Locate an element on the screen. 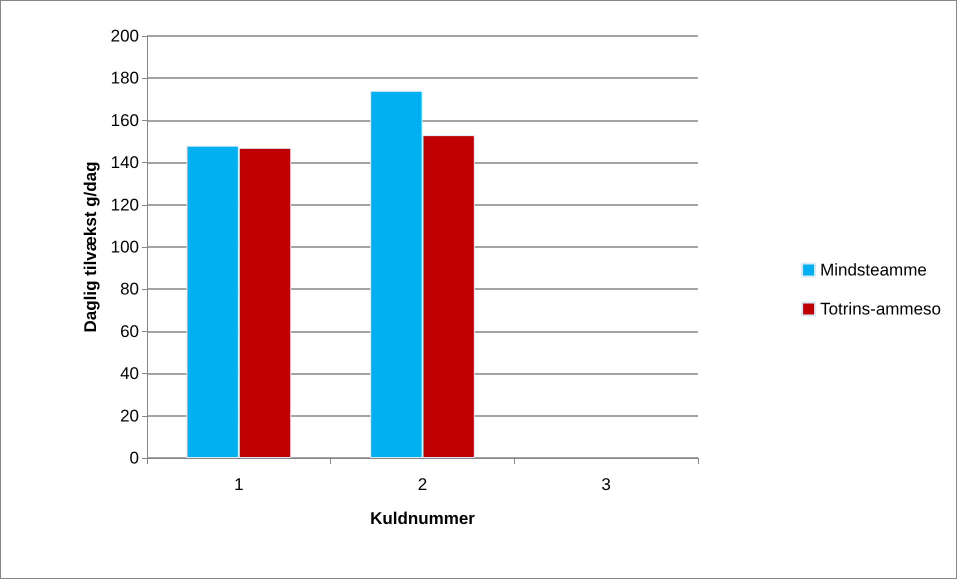 This screenshot has width=957, height=579. x-tick-label: 2 is located at coordinates (423, 484).